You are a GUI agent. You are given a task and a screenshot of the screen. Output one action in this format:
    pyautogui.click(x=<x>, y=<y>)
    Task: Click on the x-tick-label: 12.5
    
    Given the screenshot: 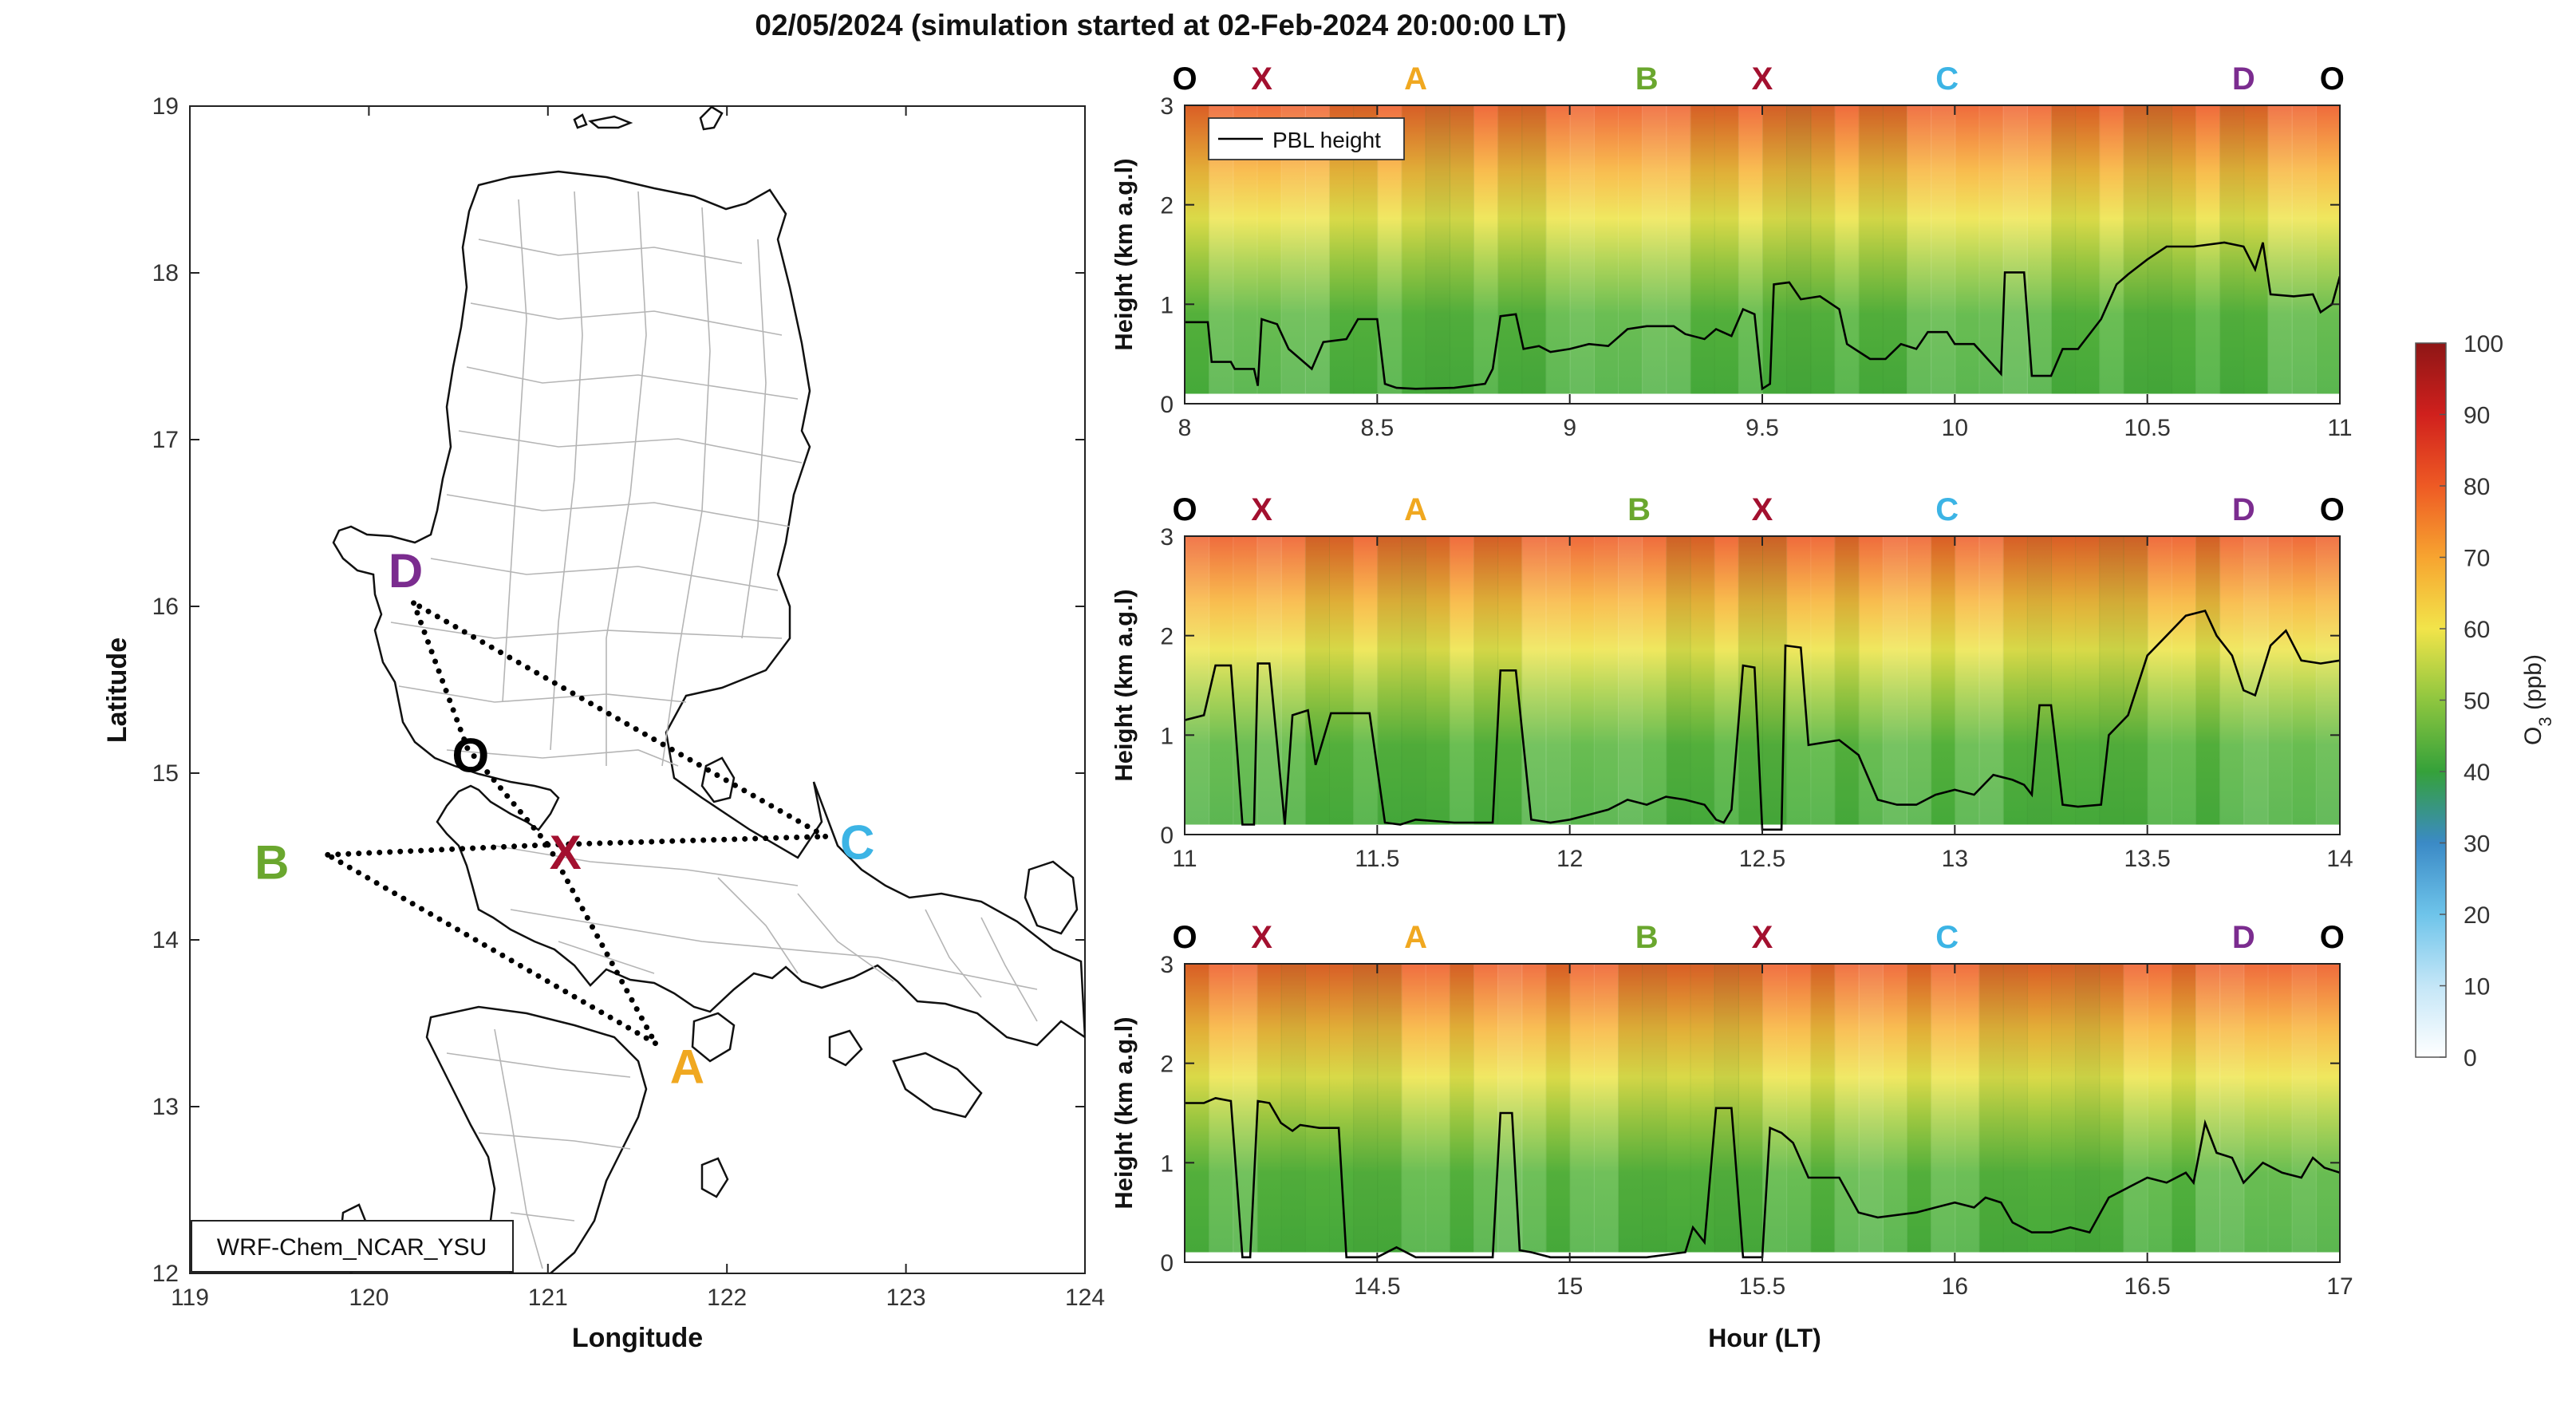 What is the action you would take?
    pyautogui.click(x=1762, y=859)
    